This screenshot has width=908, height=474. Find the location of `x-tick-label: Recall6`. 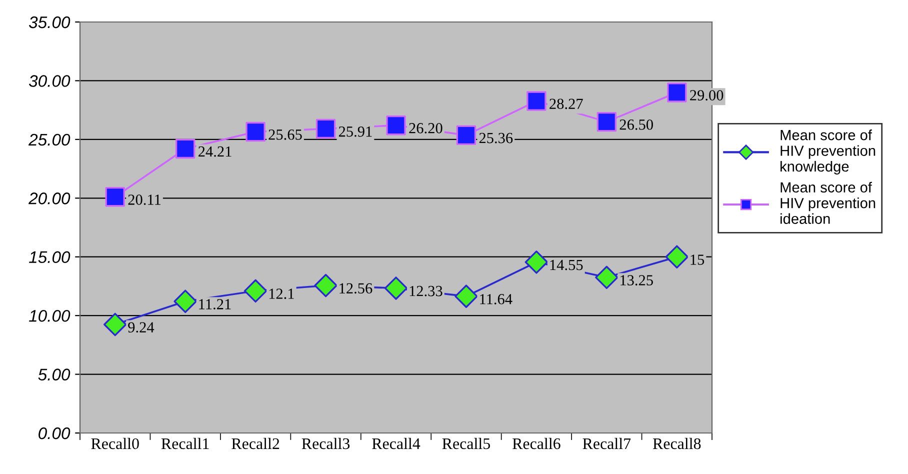

x-tick-label: Recall6 is located at coordinates (536, 444).